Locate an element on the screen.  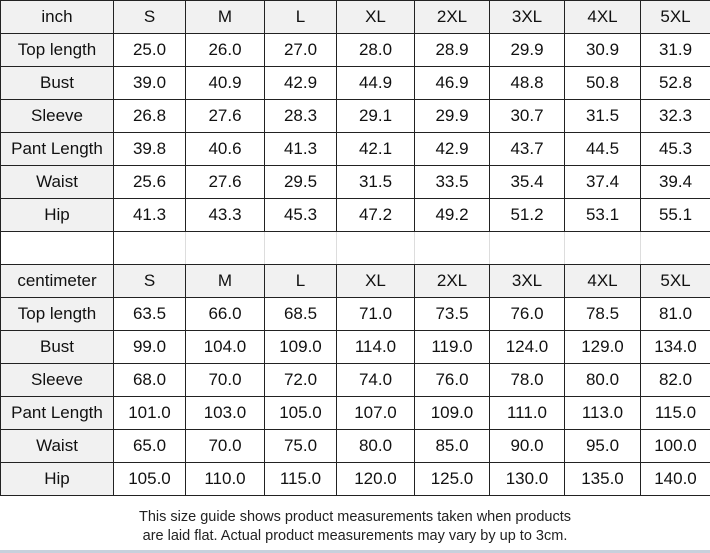
unit-header: centimeter is located at coordinates (57, 281).